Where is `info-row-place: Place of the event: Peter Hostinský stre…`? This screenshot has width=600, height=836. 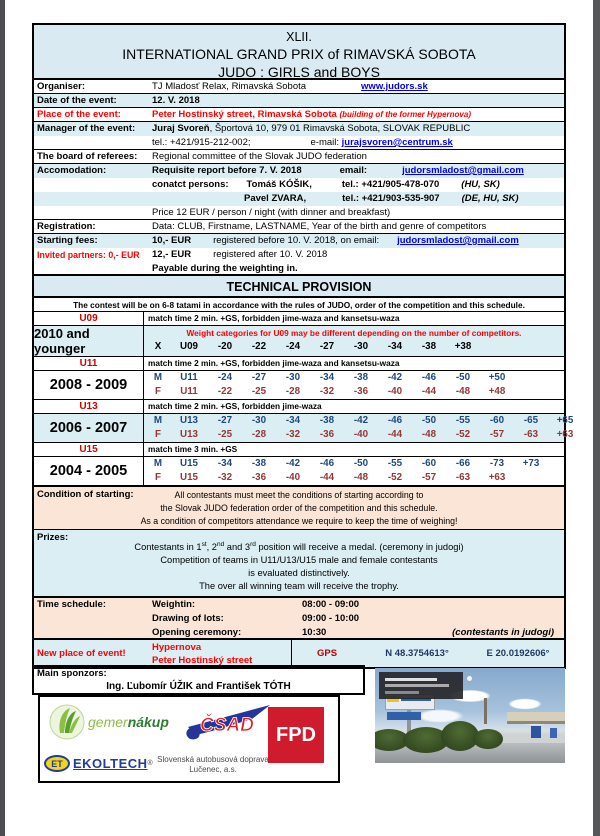
info-row-place: Place of the event: Peter Hostinský stre… is located at coordinates (299, 115).